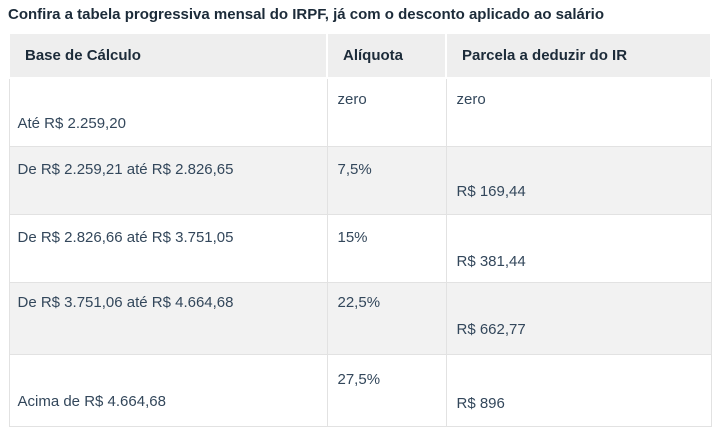 Image resolution: width=719 pixels, height=434 pixels. Describe the element at coordinates (168, 390) in the screenshot. I see `cell-base: Acima de R$ 4.664,68` at that location.